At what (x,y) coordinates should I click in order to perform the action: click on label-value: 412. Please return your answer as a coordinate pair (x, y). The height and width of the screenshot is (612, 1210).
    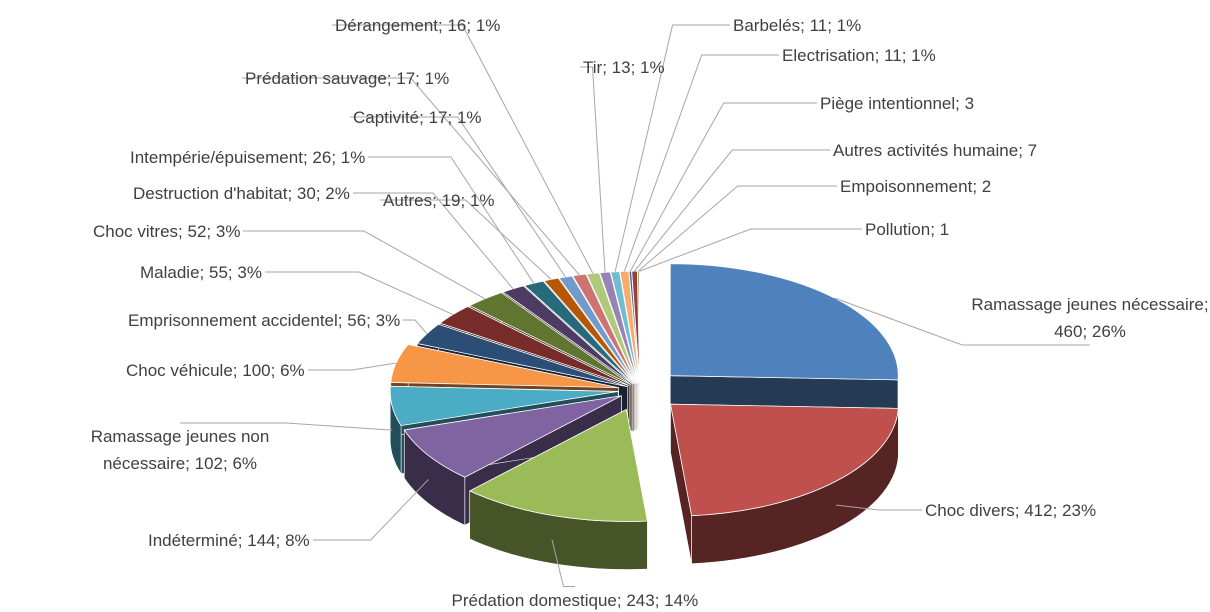
    Looking at the image, I should click on (1038, 510).